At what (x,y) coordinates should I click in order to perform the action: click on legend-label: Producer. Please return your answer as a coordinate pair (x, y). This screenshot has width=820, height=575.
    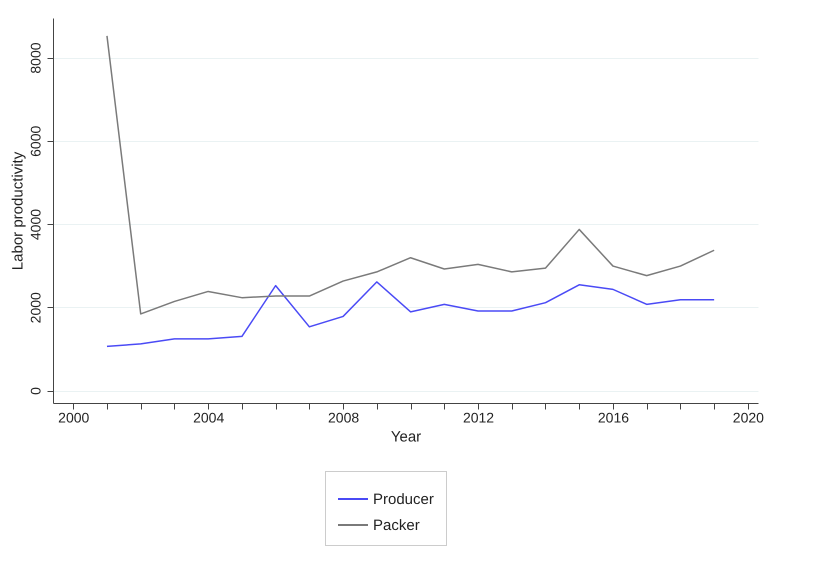
    Looking at the image, I should click on (403, 499).